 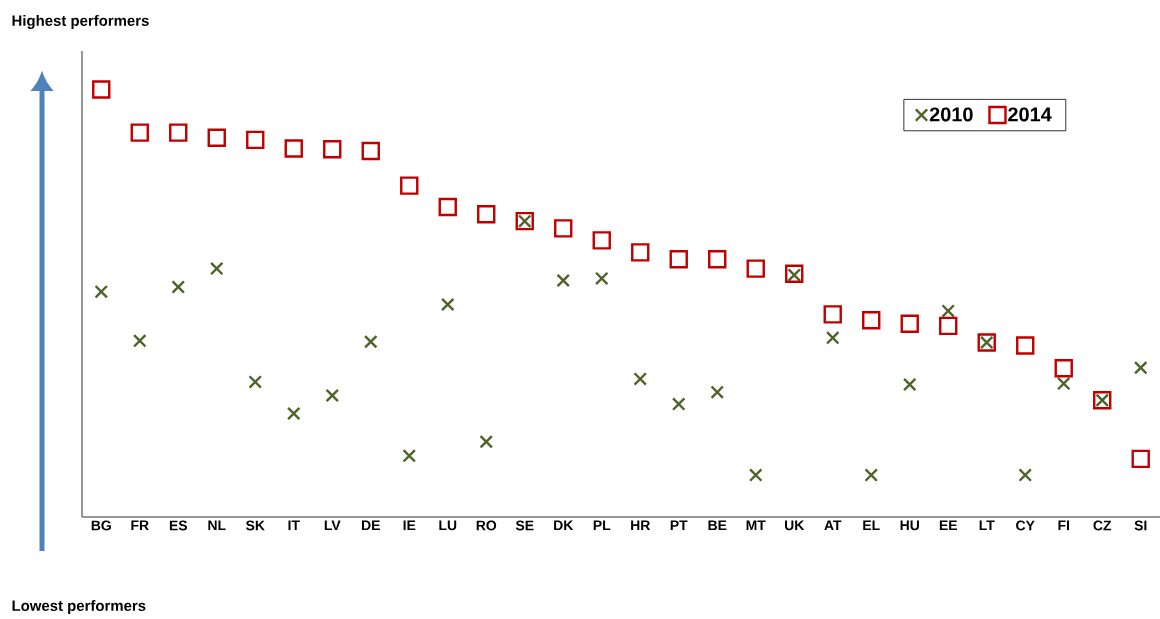 I want to click on x-tick-label: LT, so click(x=987, y=525).